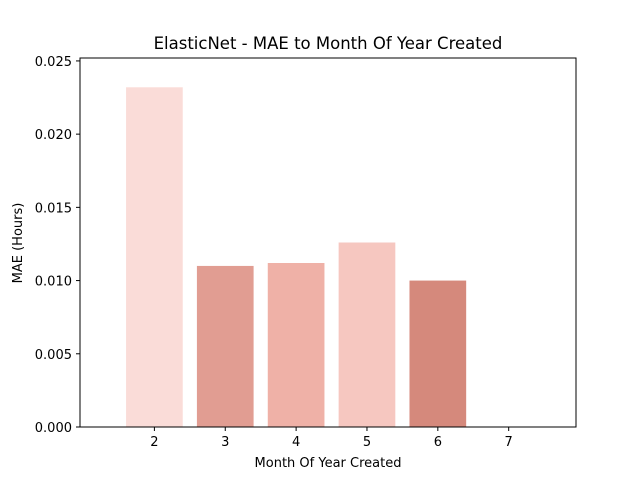  What do you see at coordinates (18, 243) in the screenshot?
I see `y-axis-label: MAE (Hours)` at bounding box center [18, 243].